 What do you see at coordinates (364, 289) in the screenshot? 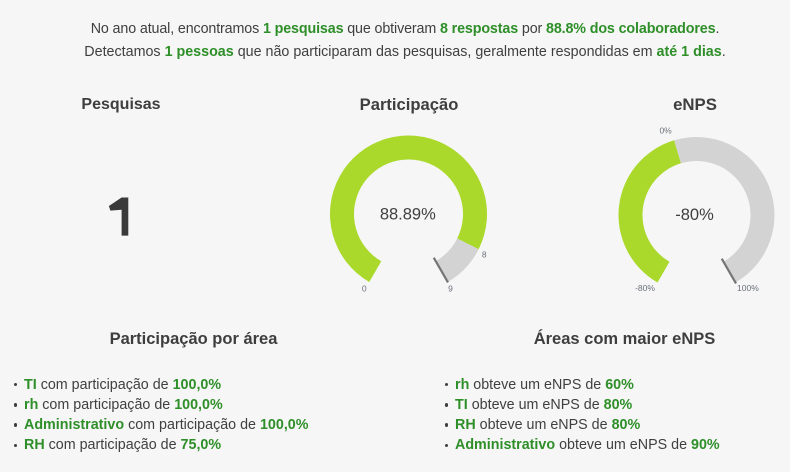
I see `svg-text: 0` at bounding box center [364, 289].